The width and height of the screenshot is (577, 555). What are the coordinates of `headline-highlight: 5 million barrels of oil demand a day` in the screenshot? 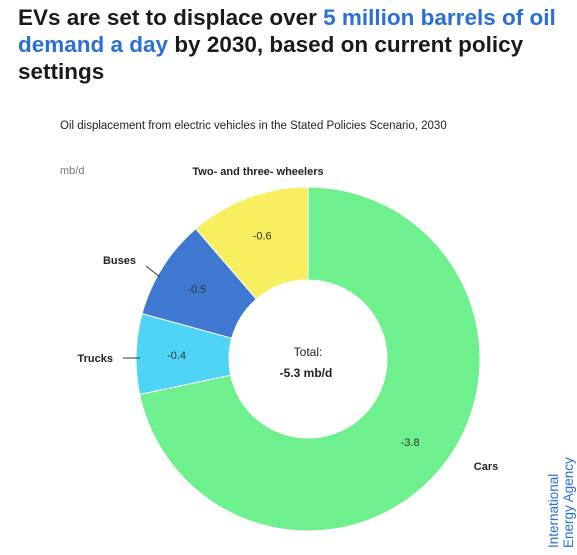 It's located at (287, 31).